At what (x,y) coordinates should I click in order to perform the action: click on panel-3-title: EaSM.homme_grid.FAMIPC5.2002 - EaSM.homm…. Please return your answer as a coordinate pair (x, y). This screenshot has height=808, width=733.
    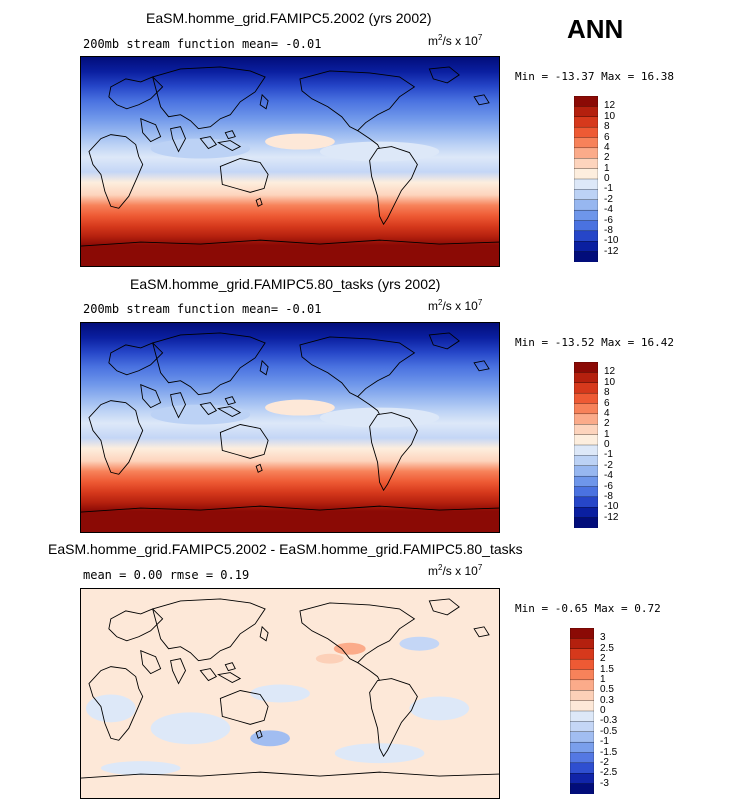
    Looking at the image, I should click on (285, 549).